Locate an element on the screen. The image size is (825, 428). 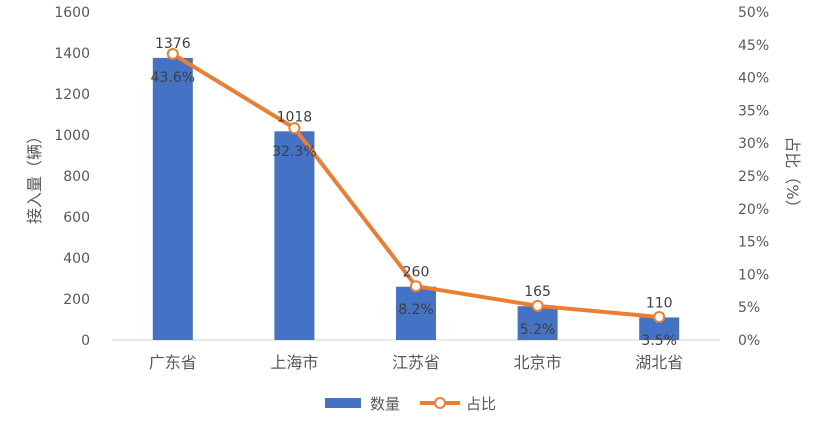
right-tick-label: 30% is located at coordinates (753, 144).